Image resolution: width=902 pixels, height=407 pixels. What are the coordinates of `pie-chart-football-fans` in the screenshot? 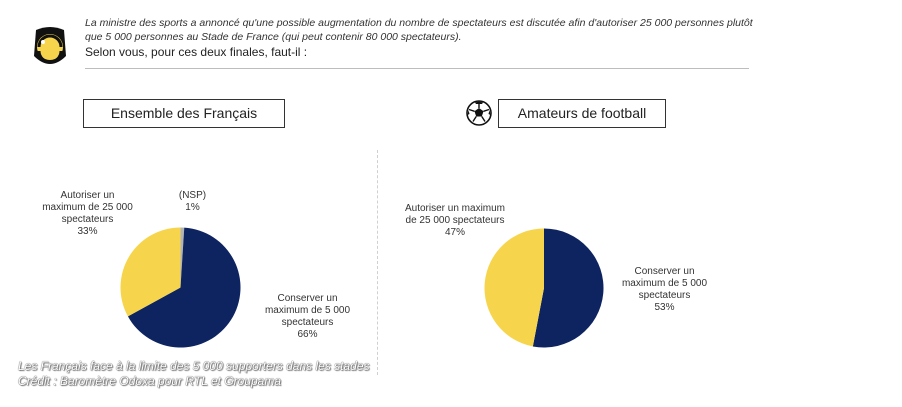 It's located at (544, 288).